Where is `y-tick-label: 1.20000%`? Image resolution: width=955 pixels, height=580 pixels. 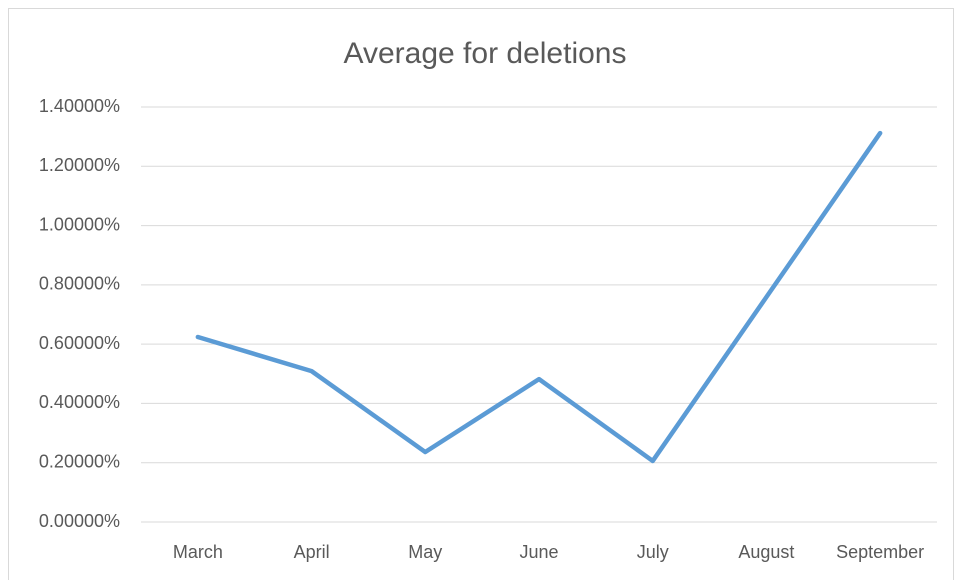 y-tick-label: 1.20000% is located at coordinates (79, 165).